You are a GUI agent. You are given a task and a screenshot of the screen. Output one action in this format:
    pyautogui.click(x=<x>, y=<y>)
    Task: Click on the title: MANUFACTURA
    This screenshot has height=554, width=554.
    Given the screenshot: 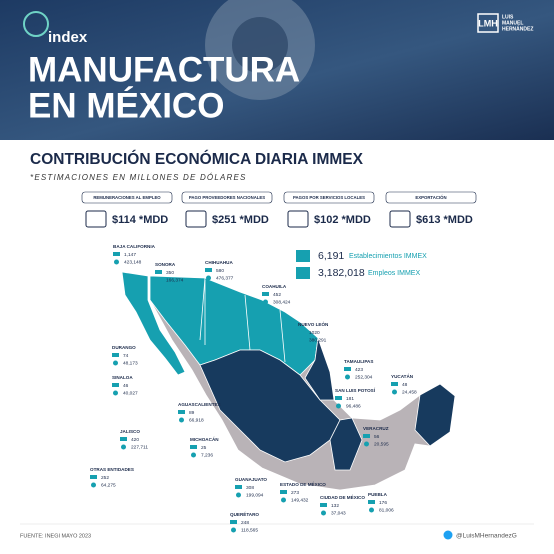 What is the action you would take?
    pyautogui.click(x=164, y=69)
    